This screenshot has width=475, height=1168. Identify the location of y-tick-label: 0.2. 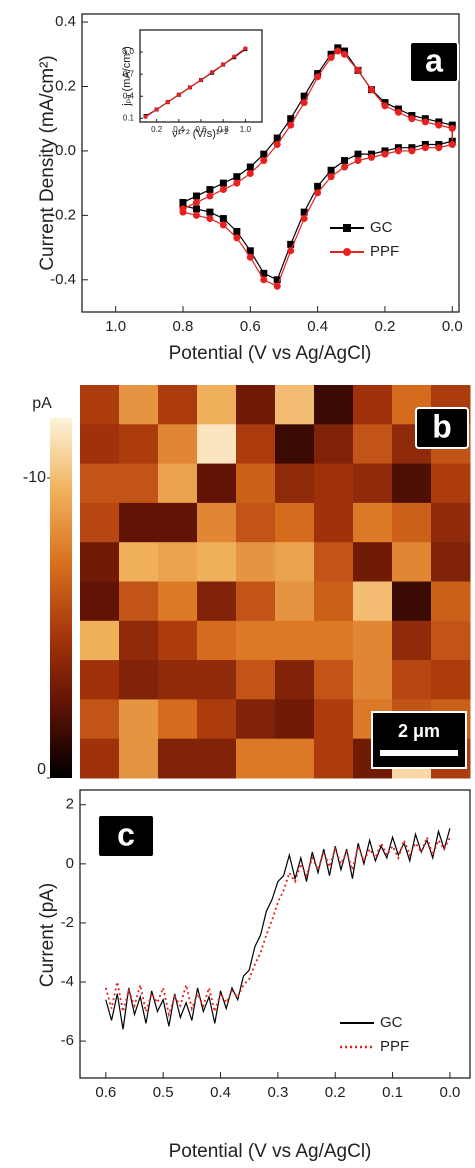
(65, 85).